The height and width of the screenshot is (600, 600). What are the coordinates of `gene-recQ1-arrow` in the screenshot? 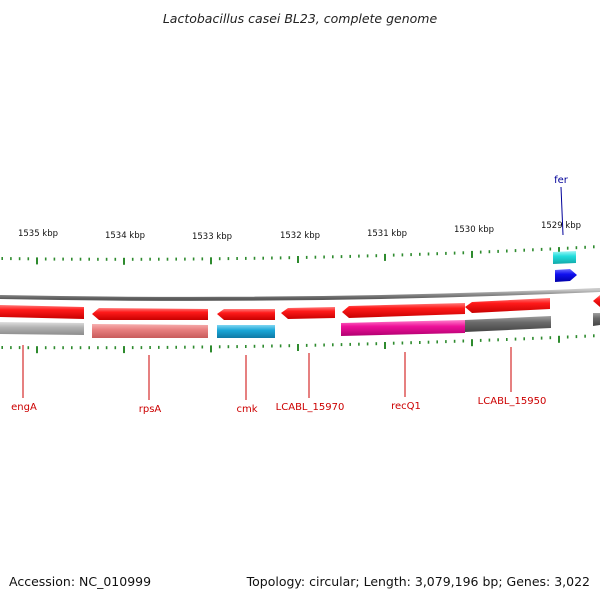 It's located at (403, 310).